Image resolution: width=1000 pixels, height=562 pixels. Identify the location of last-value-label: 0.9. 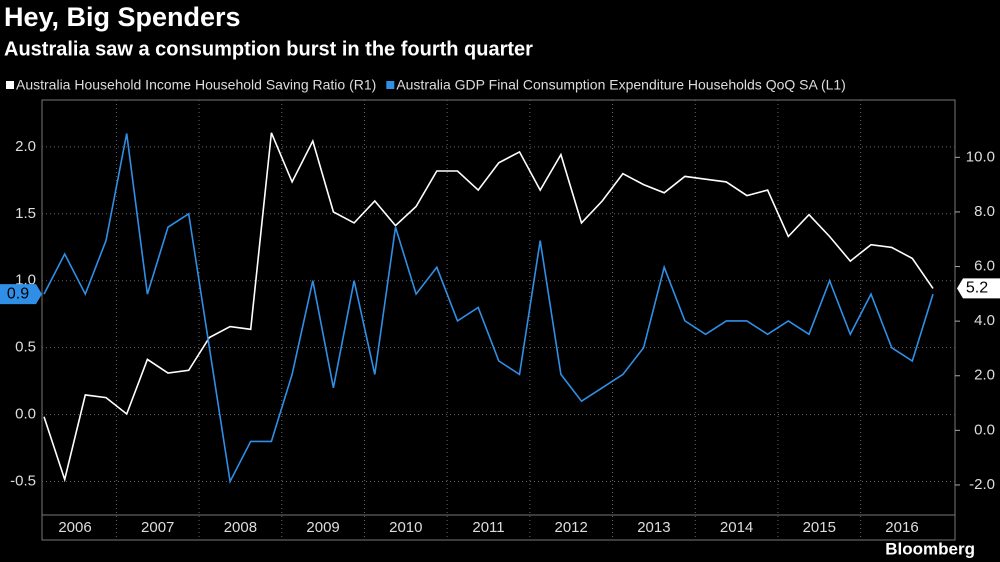
(18, 293).